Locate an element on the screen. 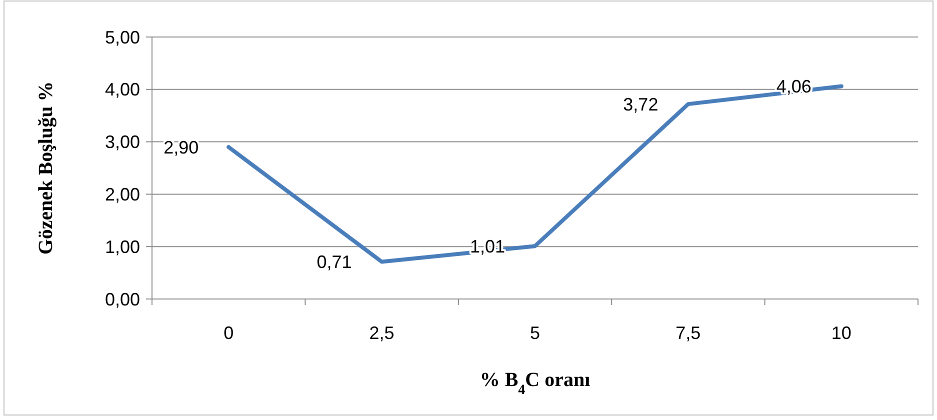 This screenshot has width=937, height=420. data-label: 2,90 is located at coordinates (181, 147).